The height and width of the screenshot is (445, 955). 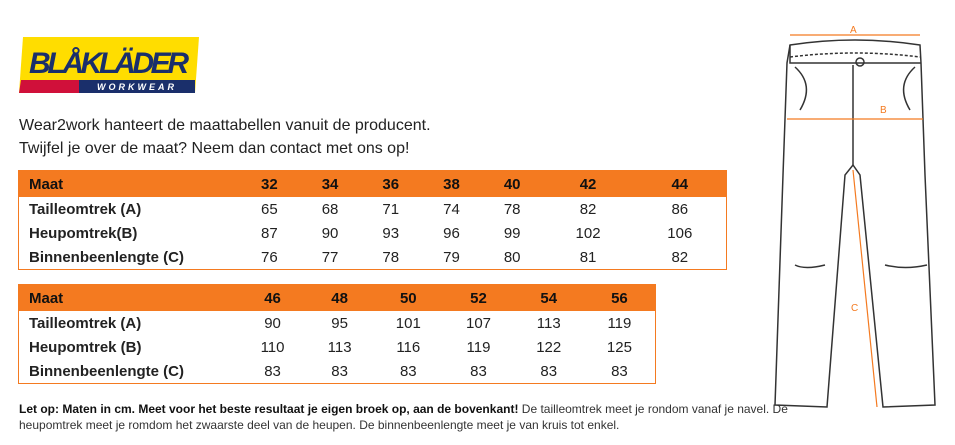 I want to click on size-cell: 40, so click(x=512, y=183).